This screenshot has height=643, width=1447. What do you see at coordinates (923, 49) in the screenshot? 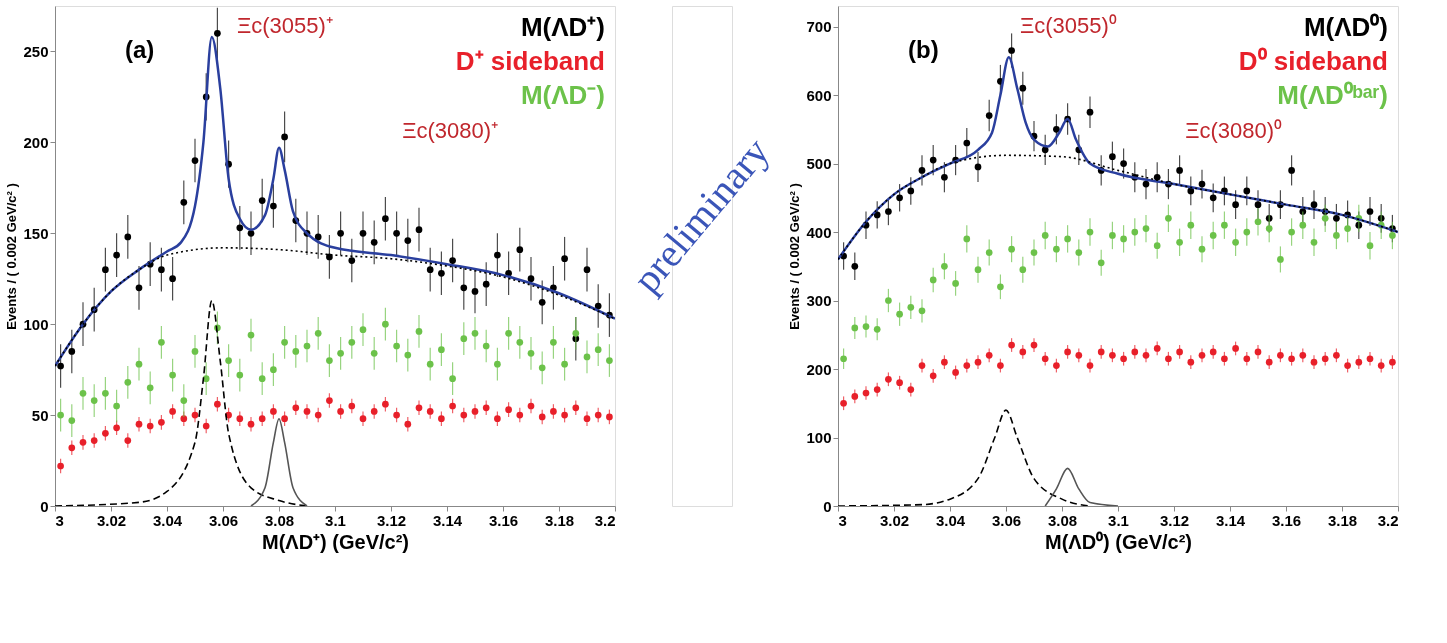
I see `annotation: (b)` at bounding box center [923, 49].